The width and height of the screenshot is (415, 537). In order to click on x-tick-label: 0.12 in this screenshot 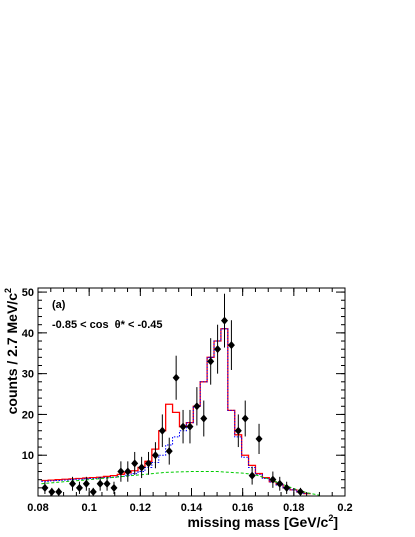, I will do `click(140, 508)`.